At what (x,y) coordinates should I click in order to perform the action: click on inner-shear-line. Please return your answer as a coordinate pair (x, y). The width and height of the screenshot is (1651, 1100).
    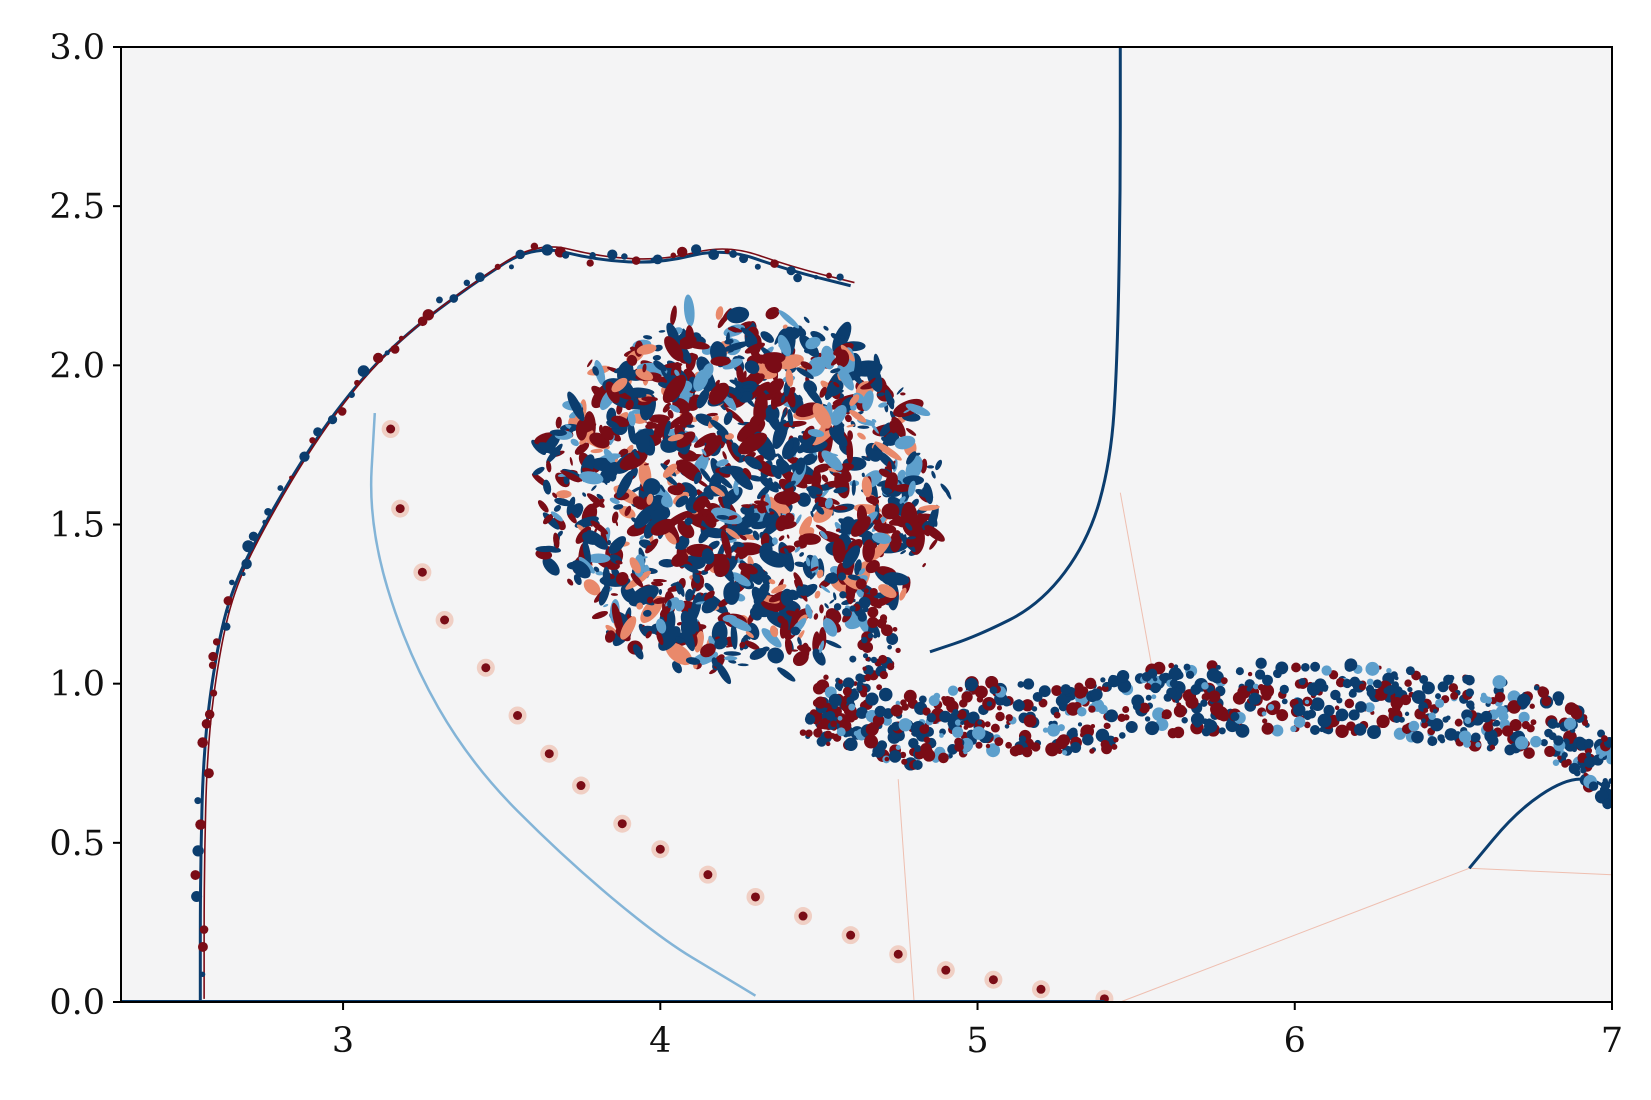
    Looking at the image, I should click on (563, 705).